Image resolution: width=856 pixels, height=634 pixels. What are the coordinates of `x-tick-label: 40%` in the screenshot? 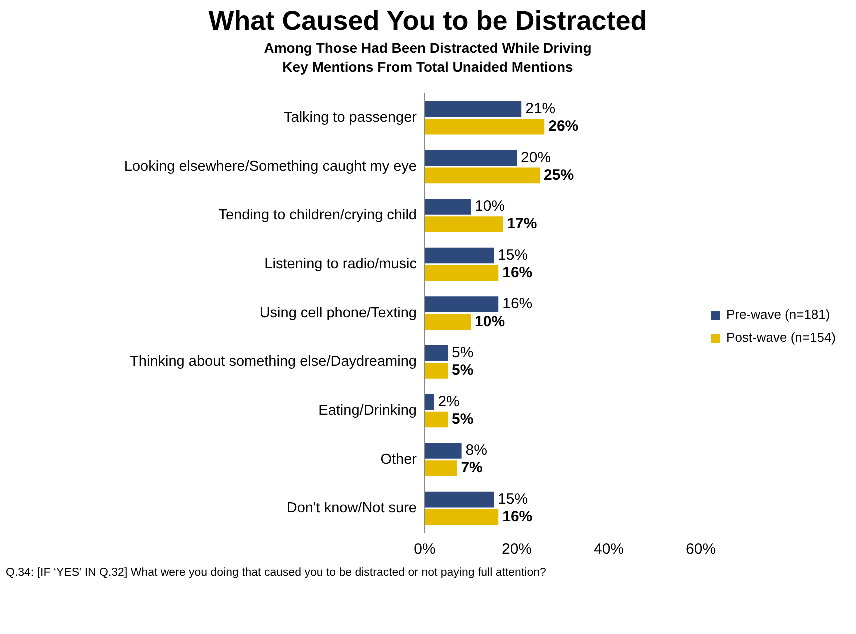 It's located at (609, 549).